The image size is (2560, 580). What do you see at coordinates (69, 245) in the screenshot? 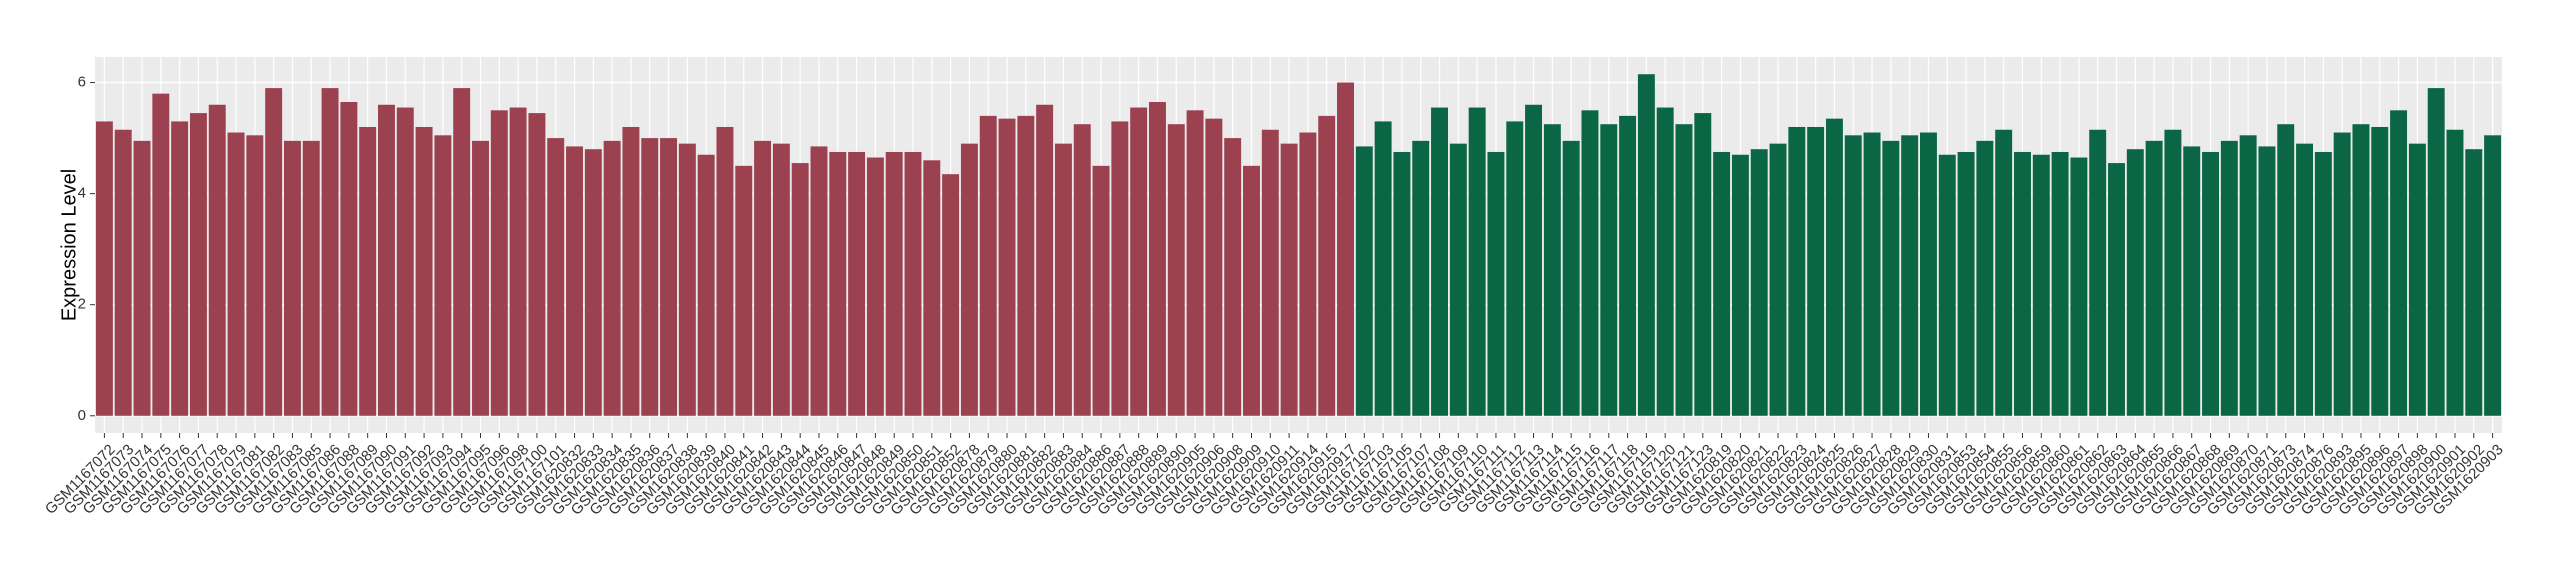
I see `y-axis-label: Expression Level` at bounding box center [69, 245].